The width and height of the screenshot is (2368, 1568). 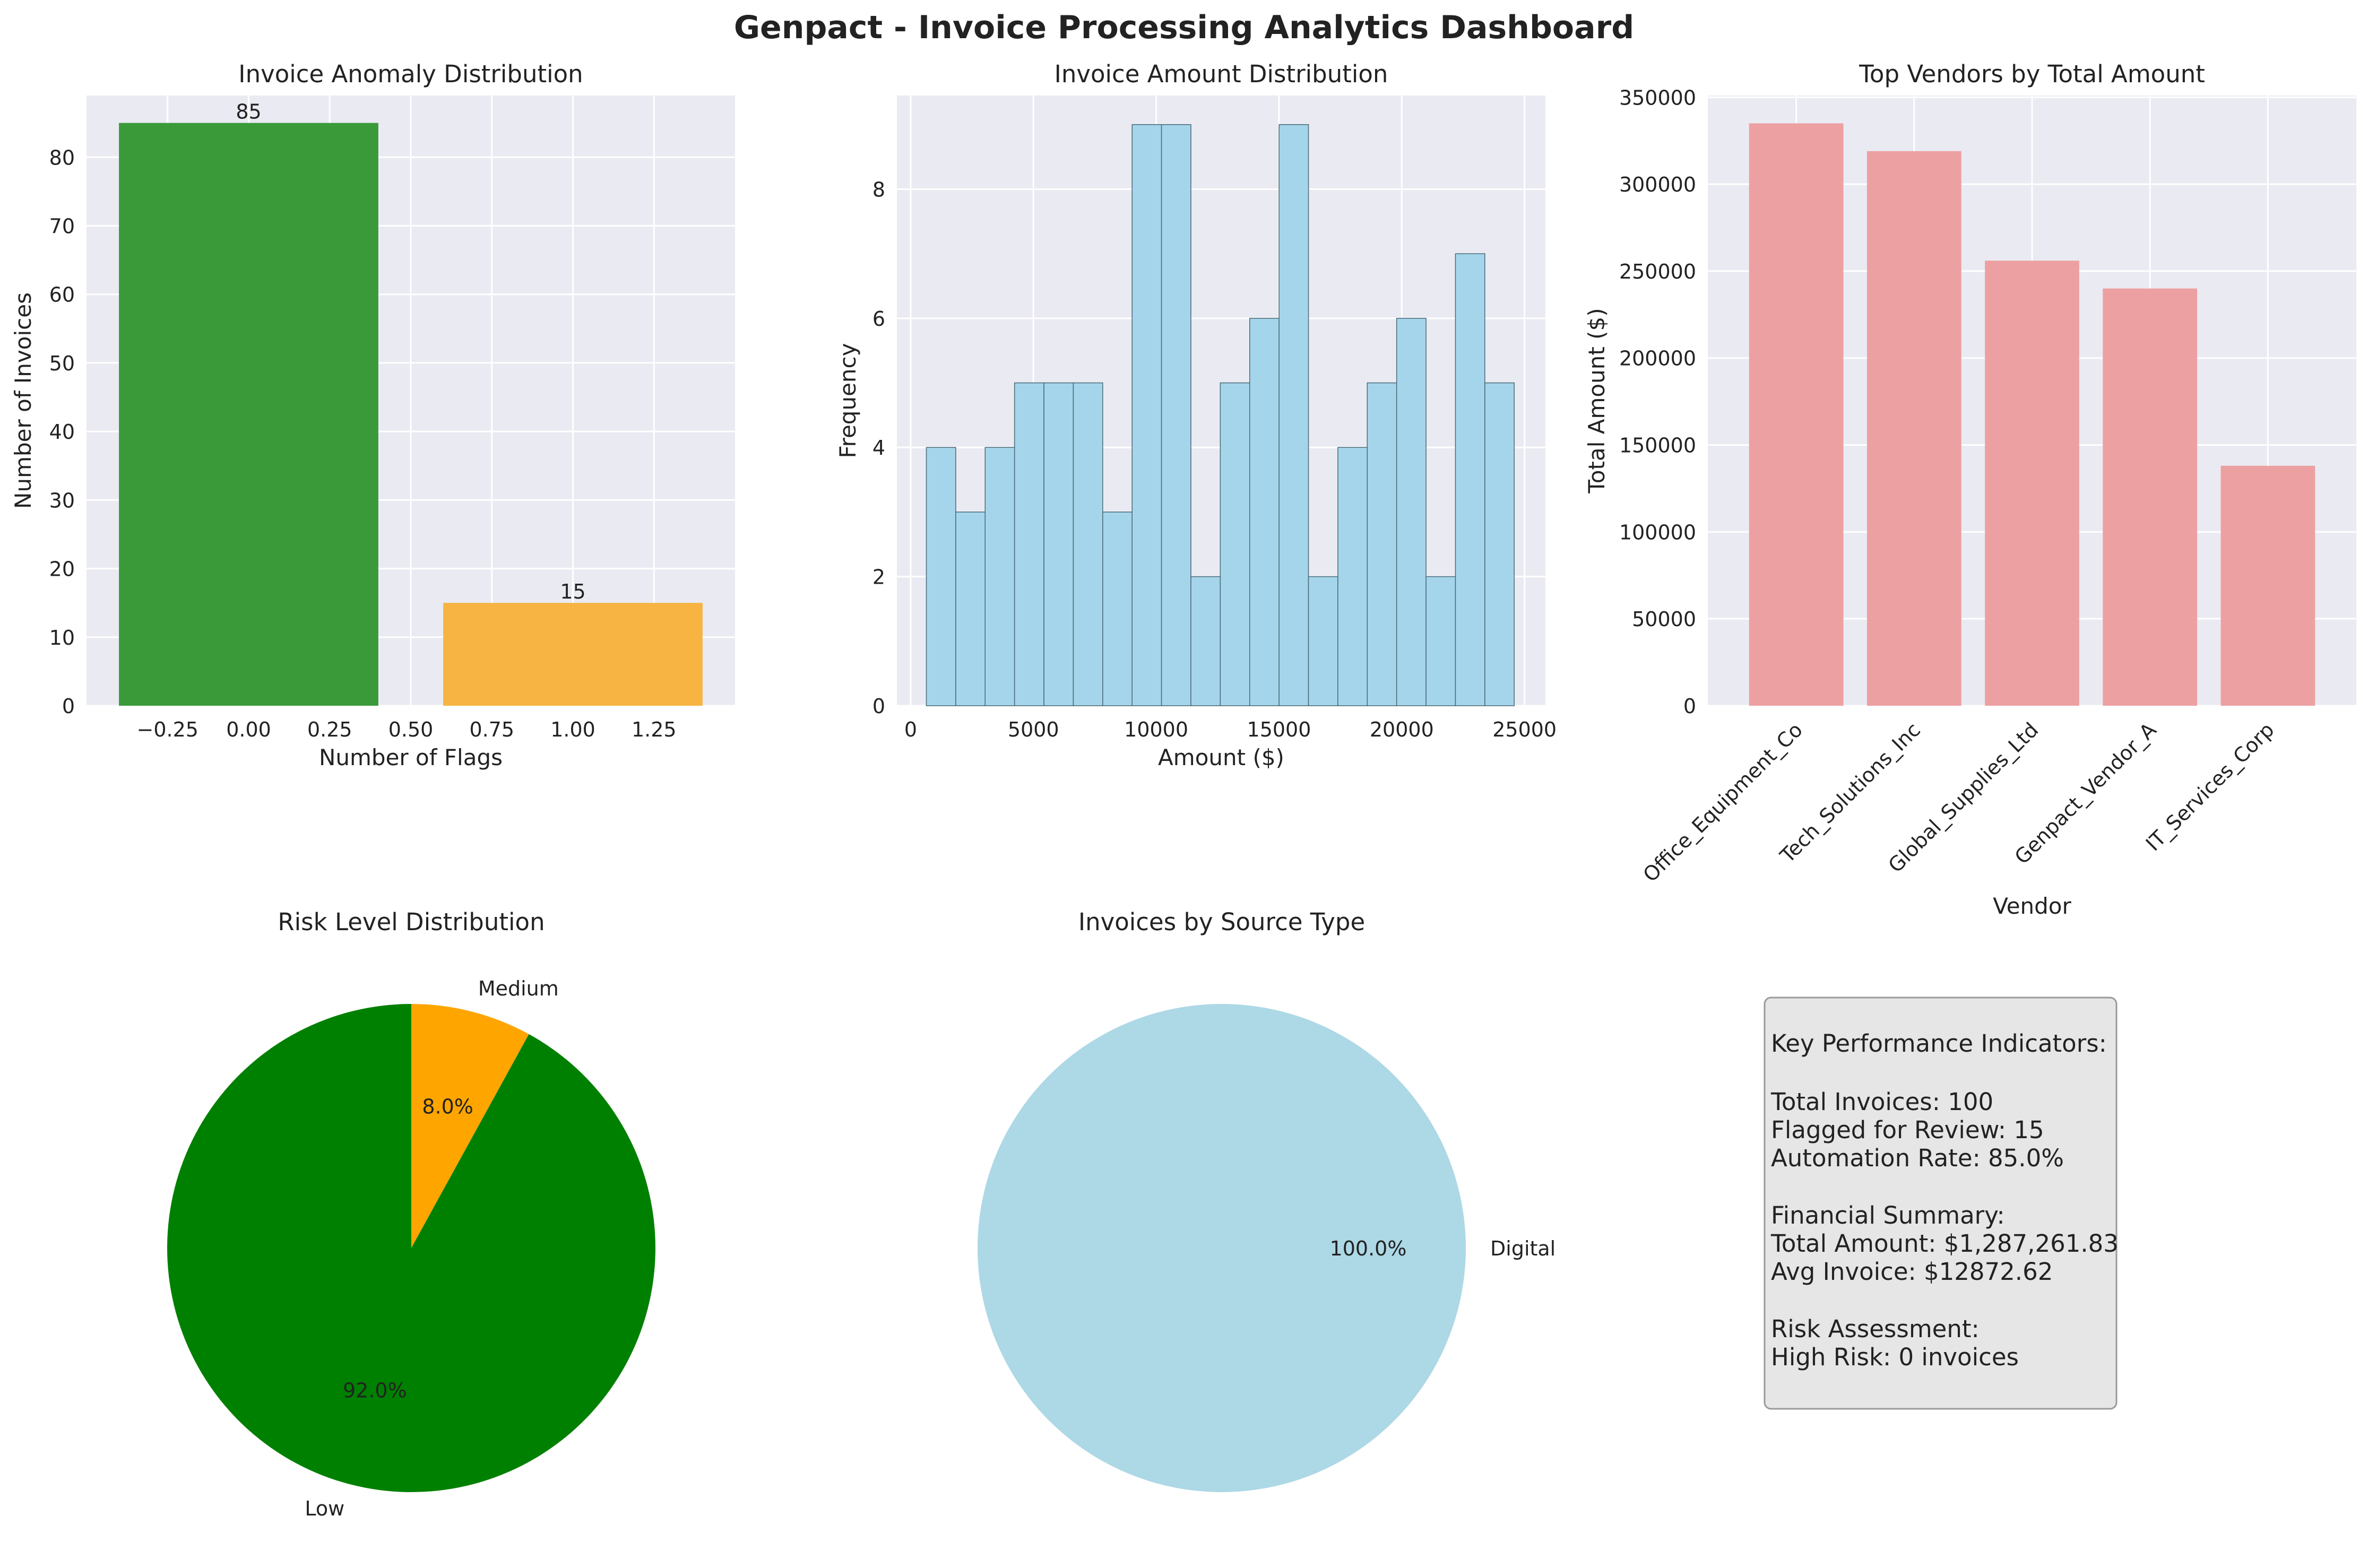 I want to click on x-tick-label: Office_Equipment_Co, so click(x=1723, y=802).